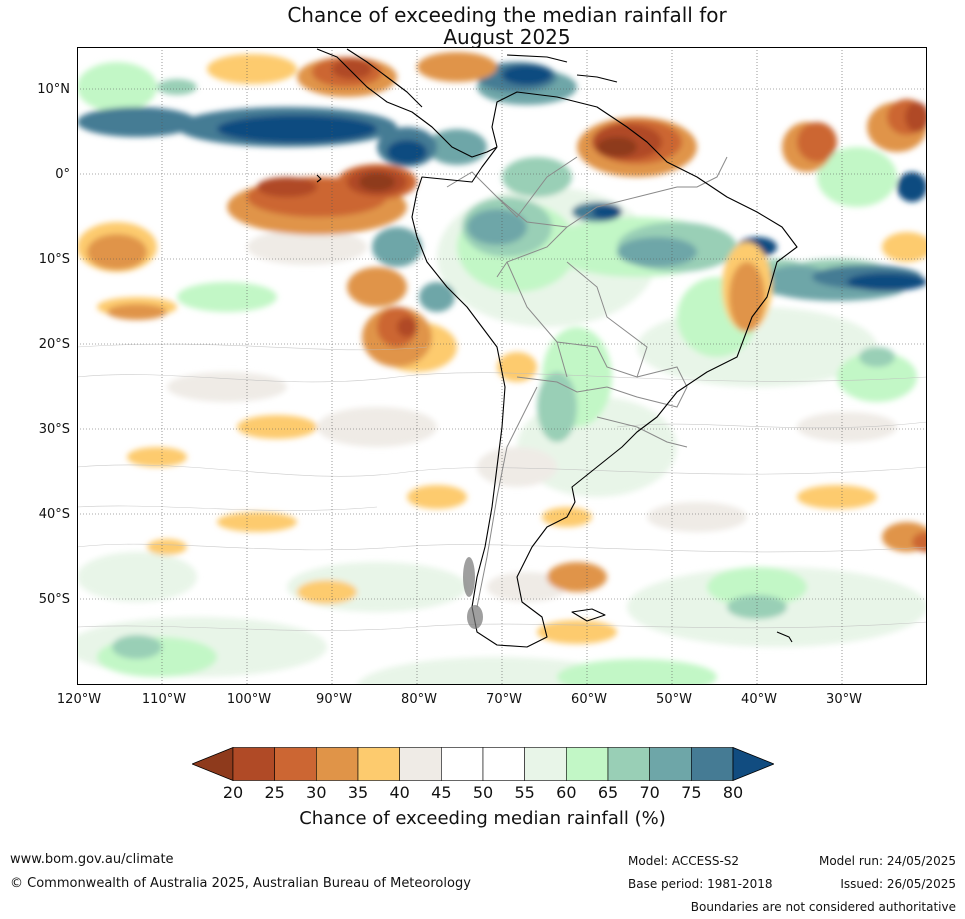 The width and height of the screenshot is (965, 919). What do you see at coordinates (473, 593) in the screenshot?
I see `patagonia-coast` at bounding box center [473, 593].